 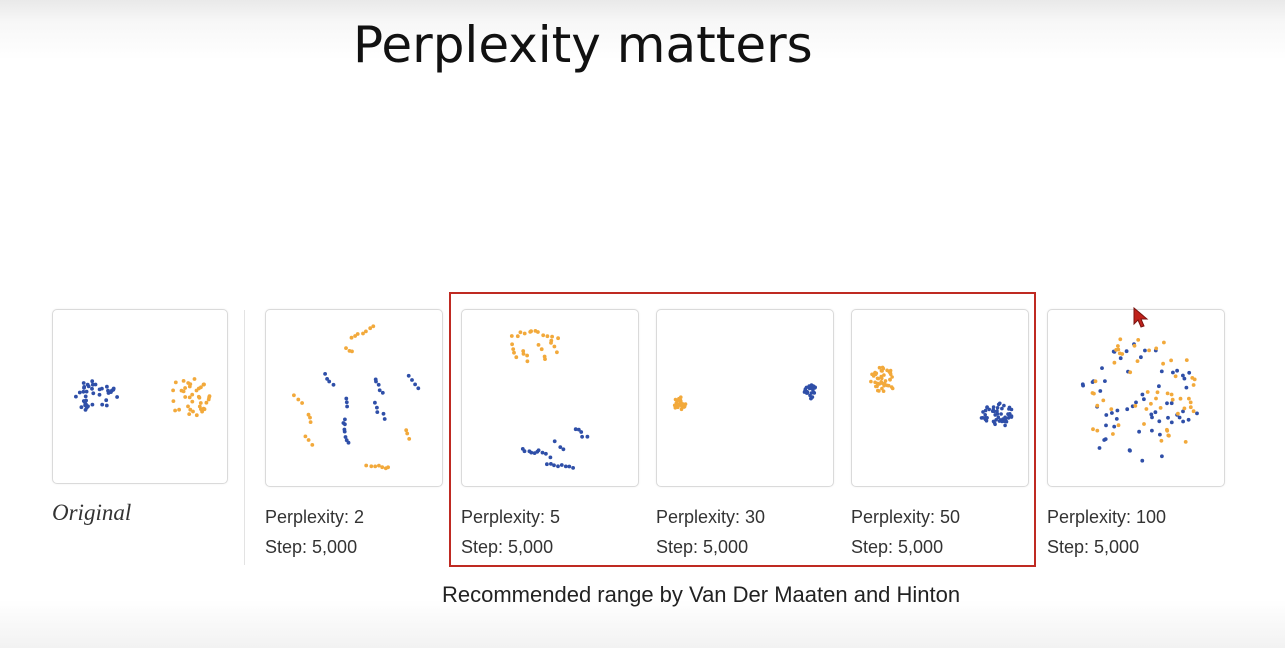 I want to click on divider, so click(x=244, y=437).